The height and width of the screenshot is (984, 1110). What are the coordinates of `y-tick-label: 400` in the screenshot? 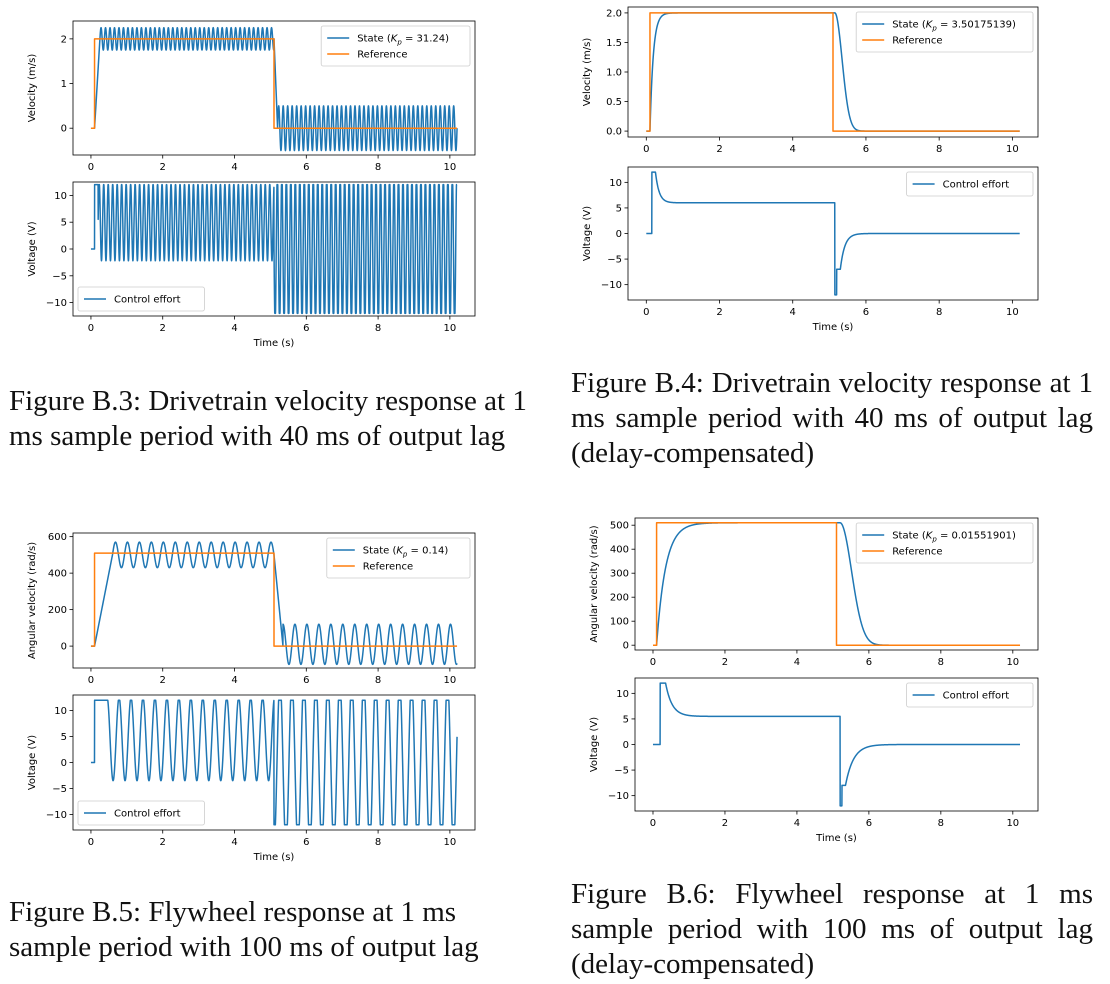 It's located at (619, 550).